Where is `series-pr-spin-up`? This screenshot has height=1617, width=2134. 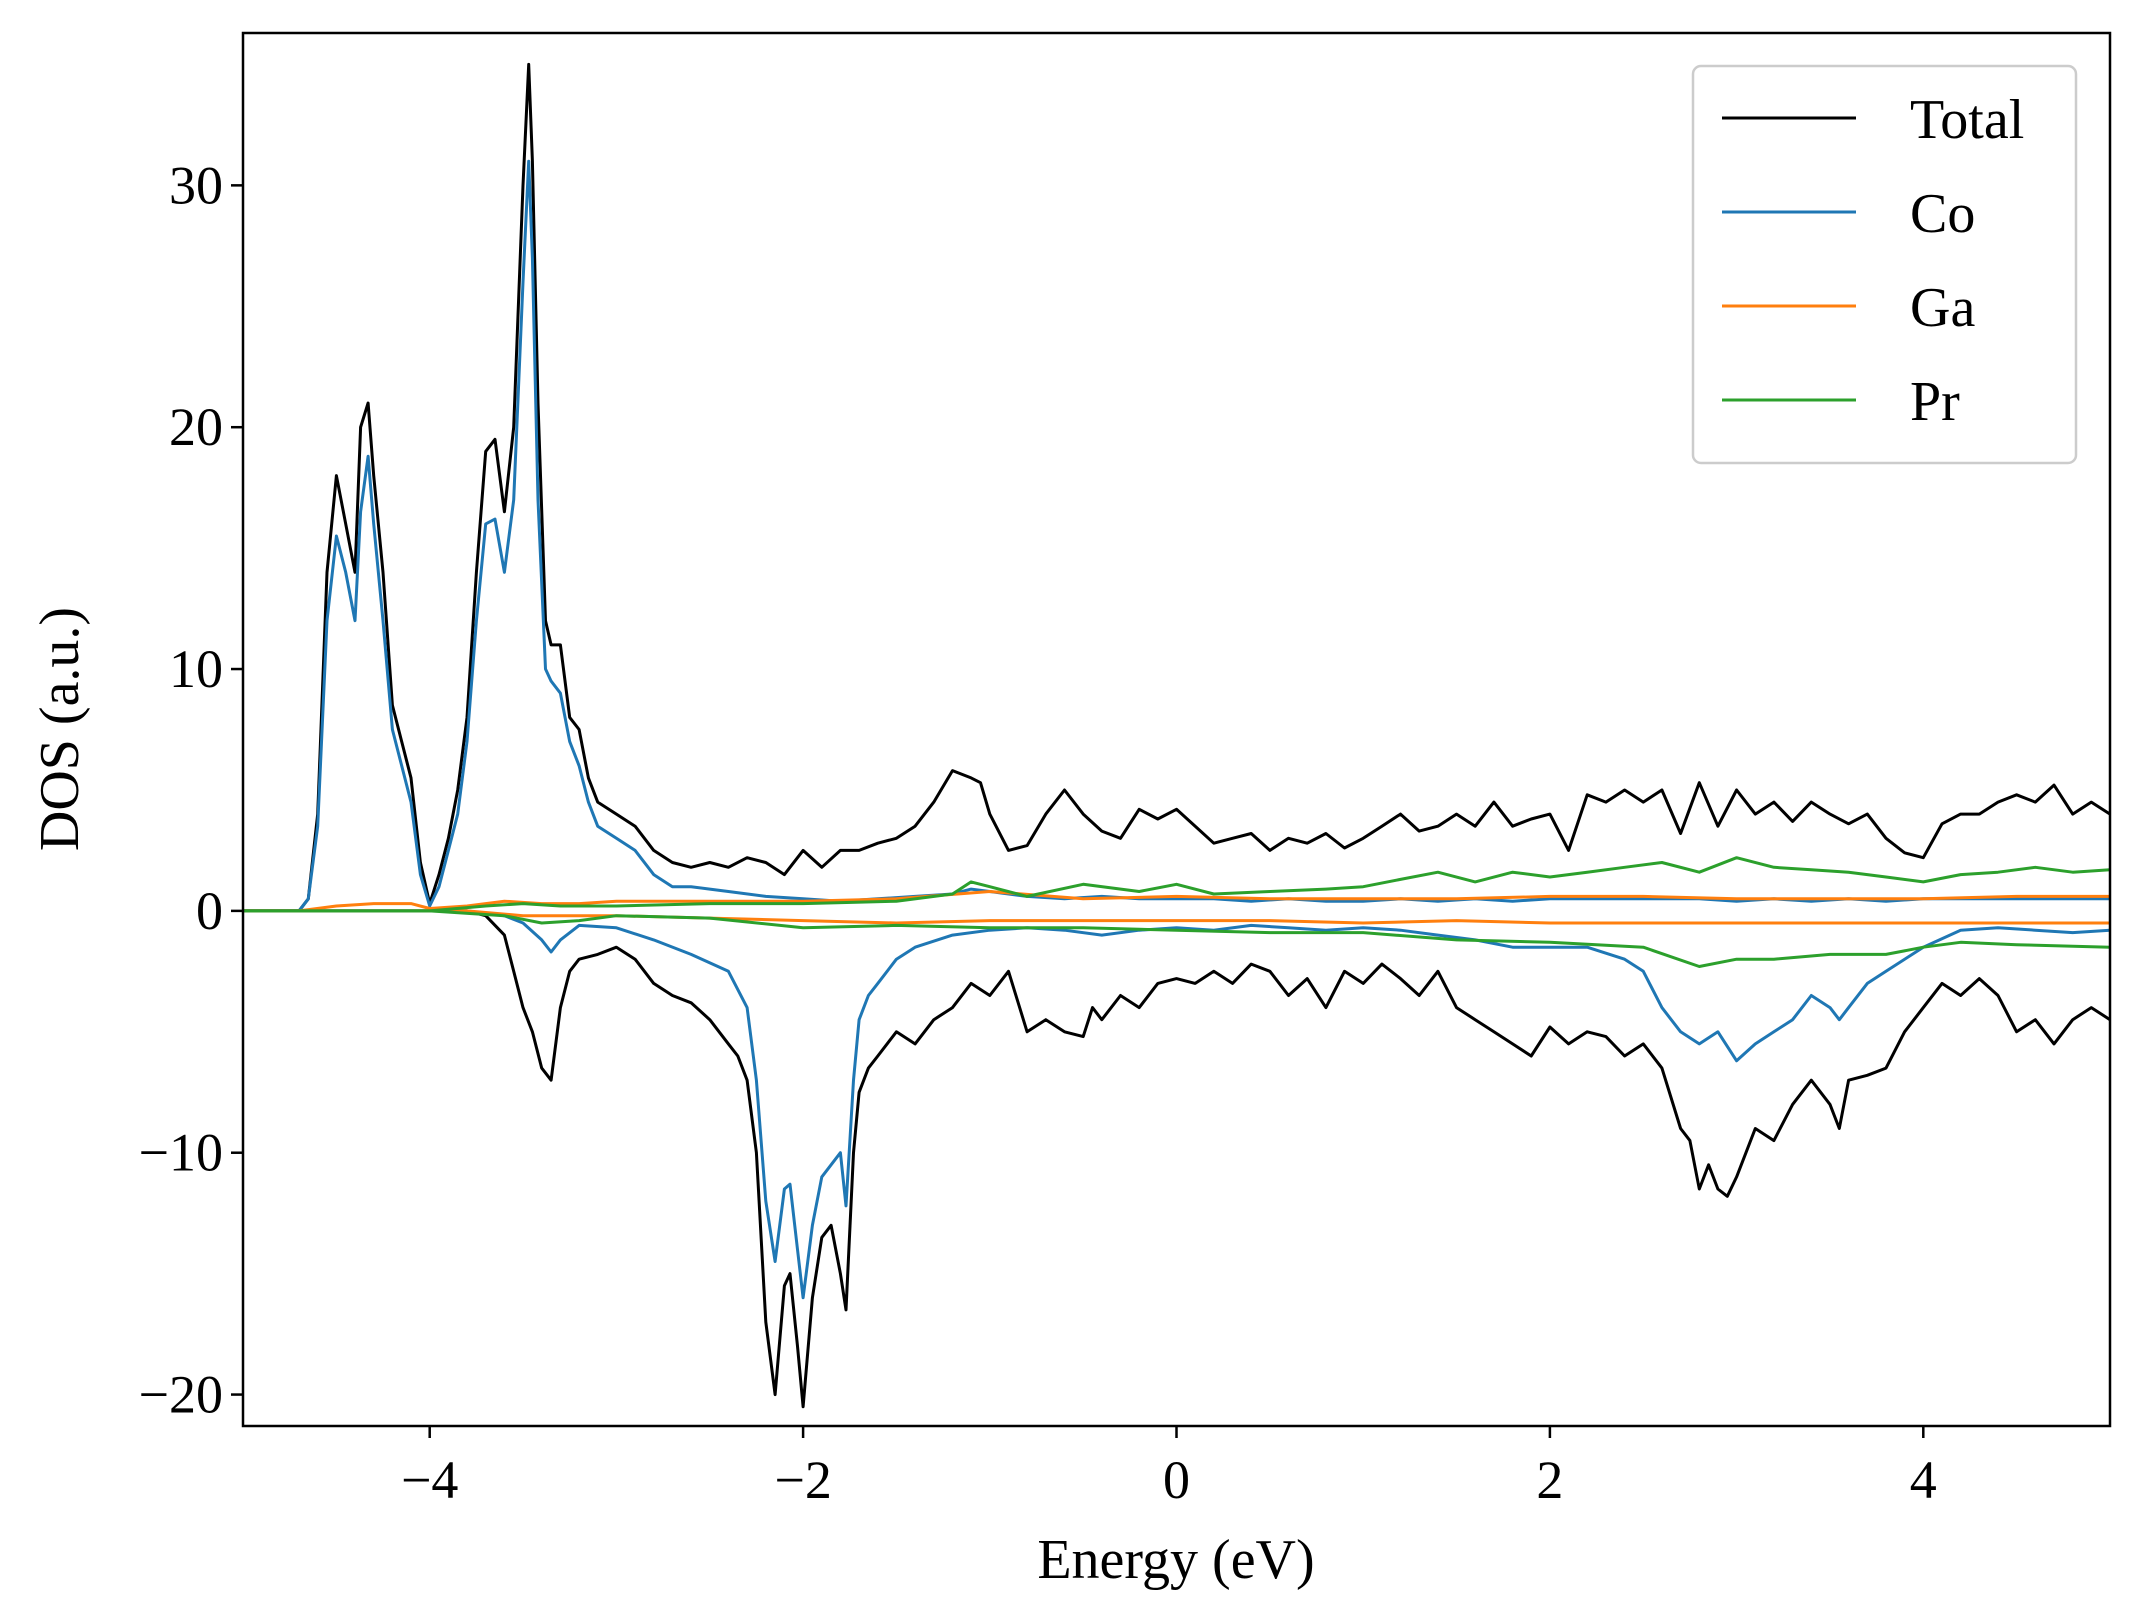 series-pr-spin-up is located at coordinates (1177, 884).